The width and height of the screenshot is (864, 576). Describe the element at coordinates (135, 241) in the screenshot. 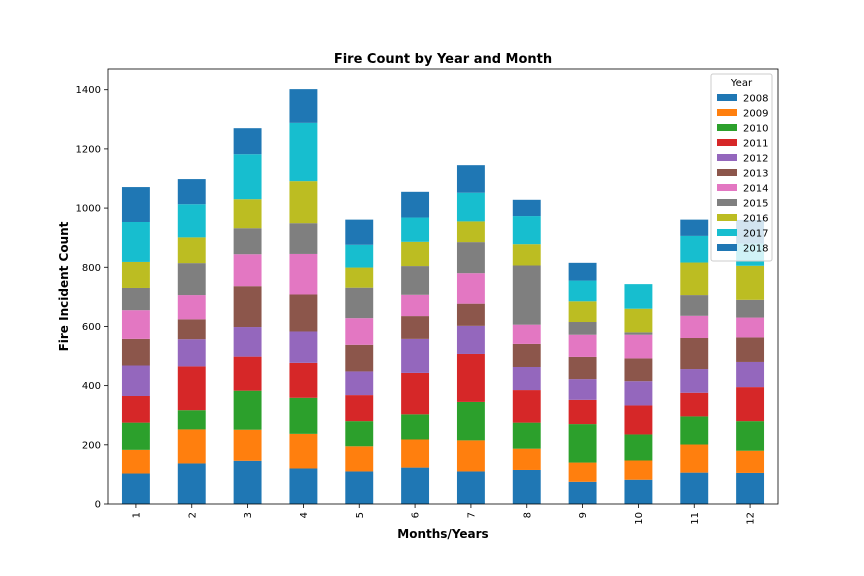

I see `bar-1-2017` at that location.